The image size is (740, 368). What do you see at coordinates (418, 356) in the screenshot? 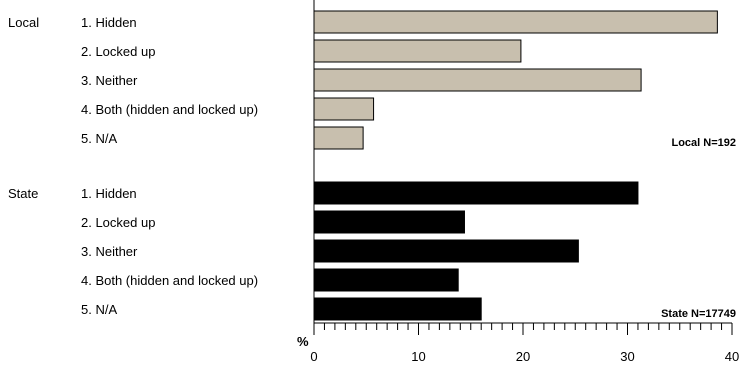
I see `x-tick-label-10: 10` at bounding box center [418, 356].